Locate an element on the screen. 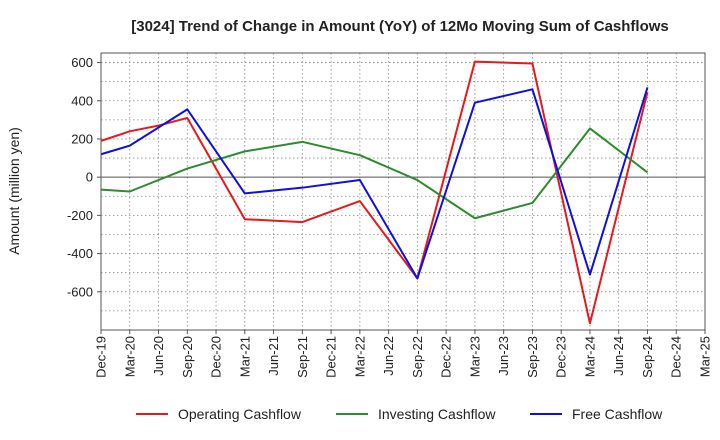 Image resolution: width=720 pixels, height=440 pixels. y-tick-label: -400 is located at coordinates (80, 253).